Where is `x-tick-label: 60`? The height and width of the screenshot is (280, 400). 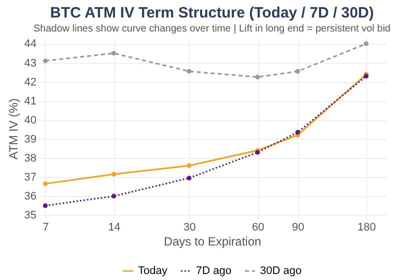 x-tick-label: 60 is located at coordinates (258, 228).